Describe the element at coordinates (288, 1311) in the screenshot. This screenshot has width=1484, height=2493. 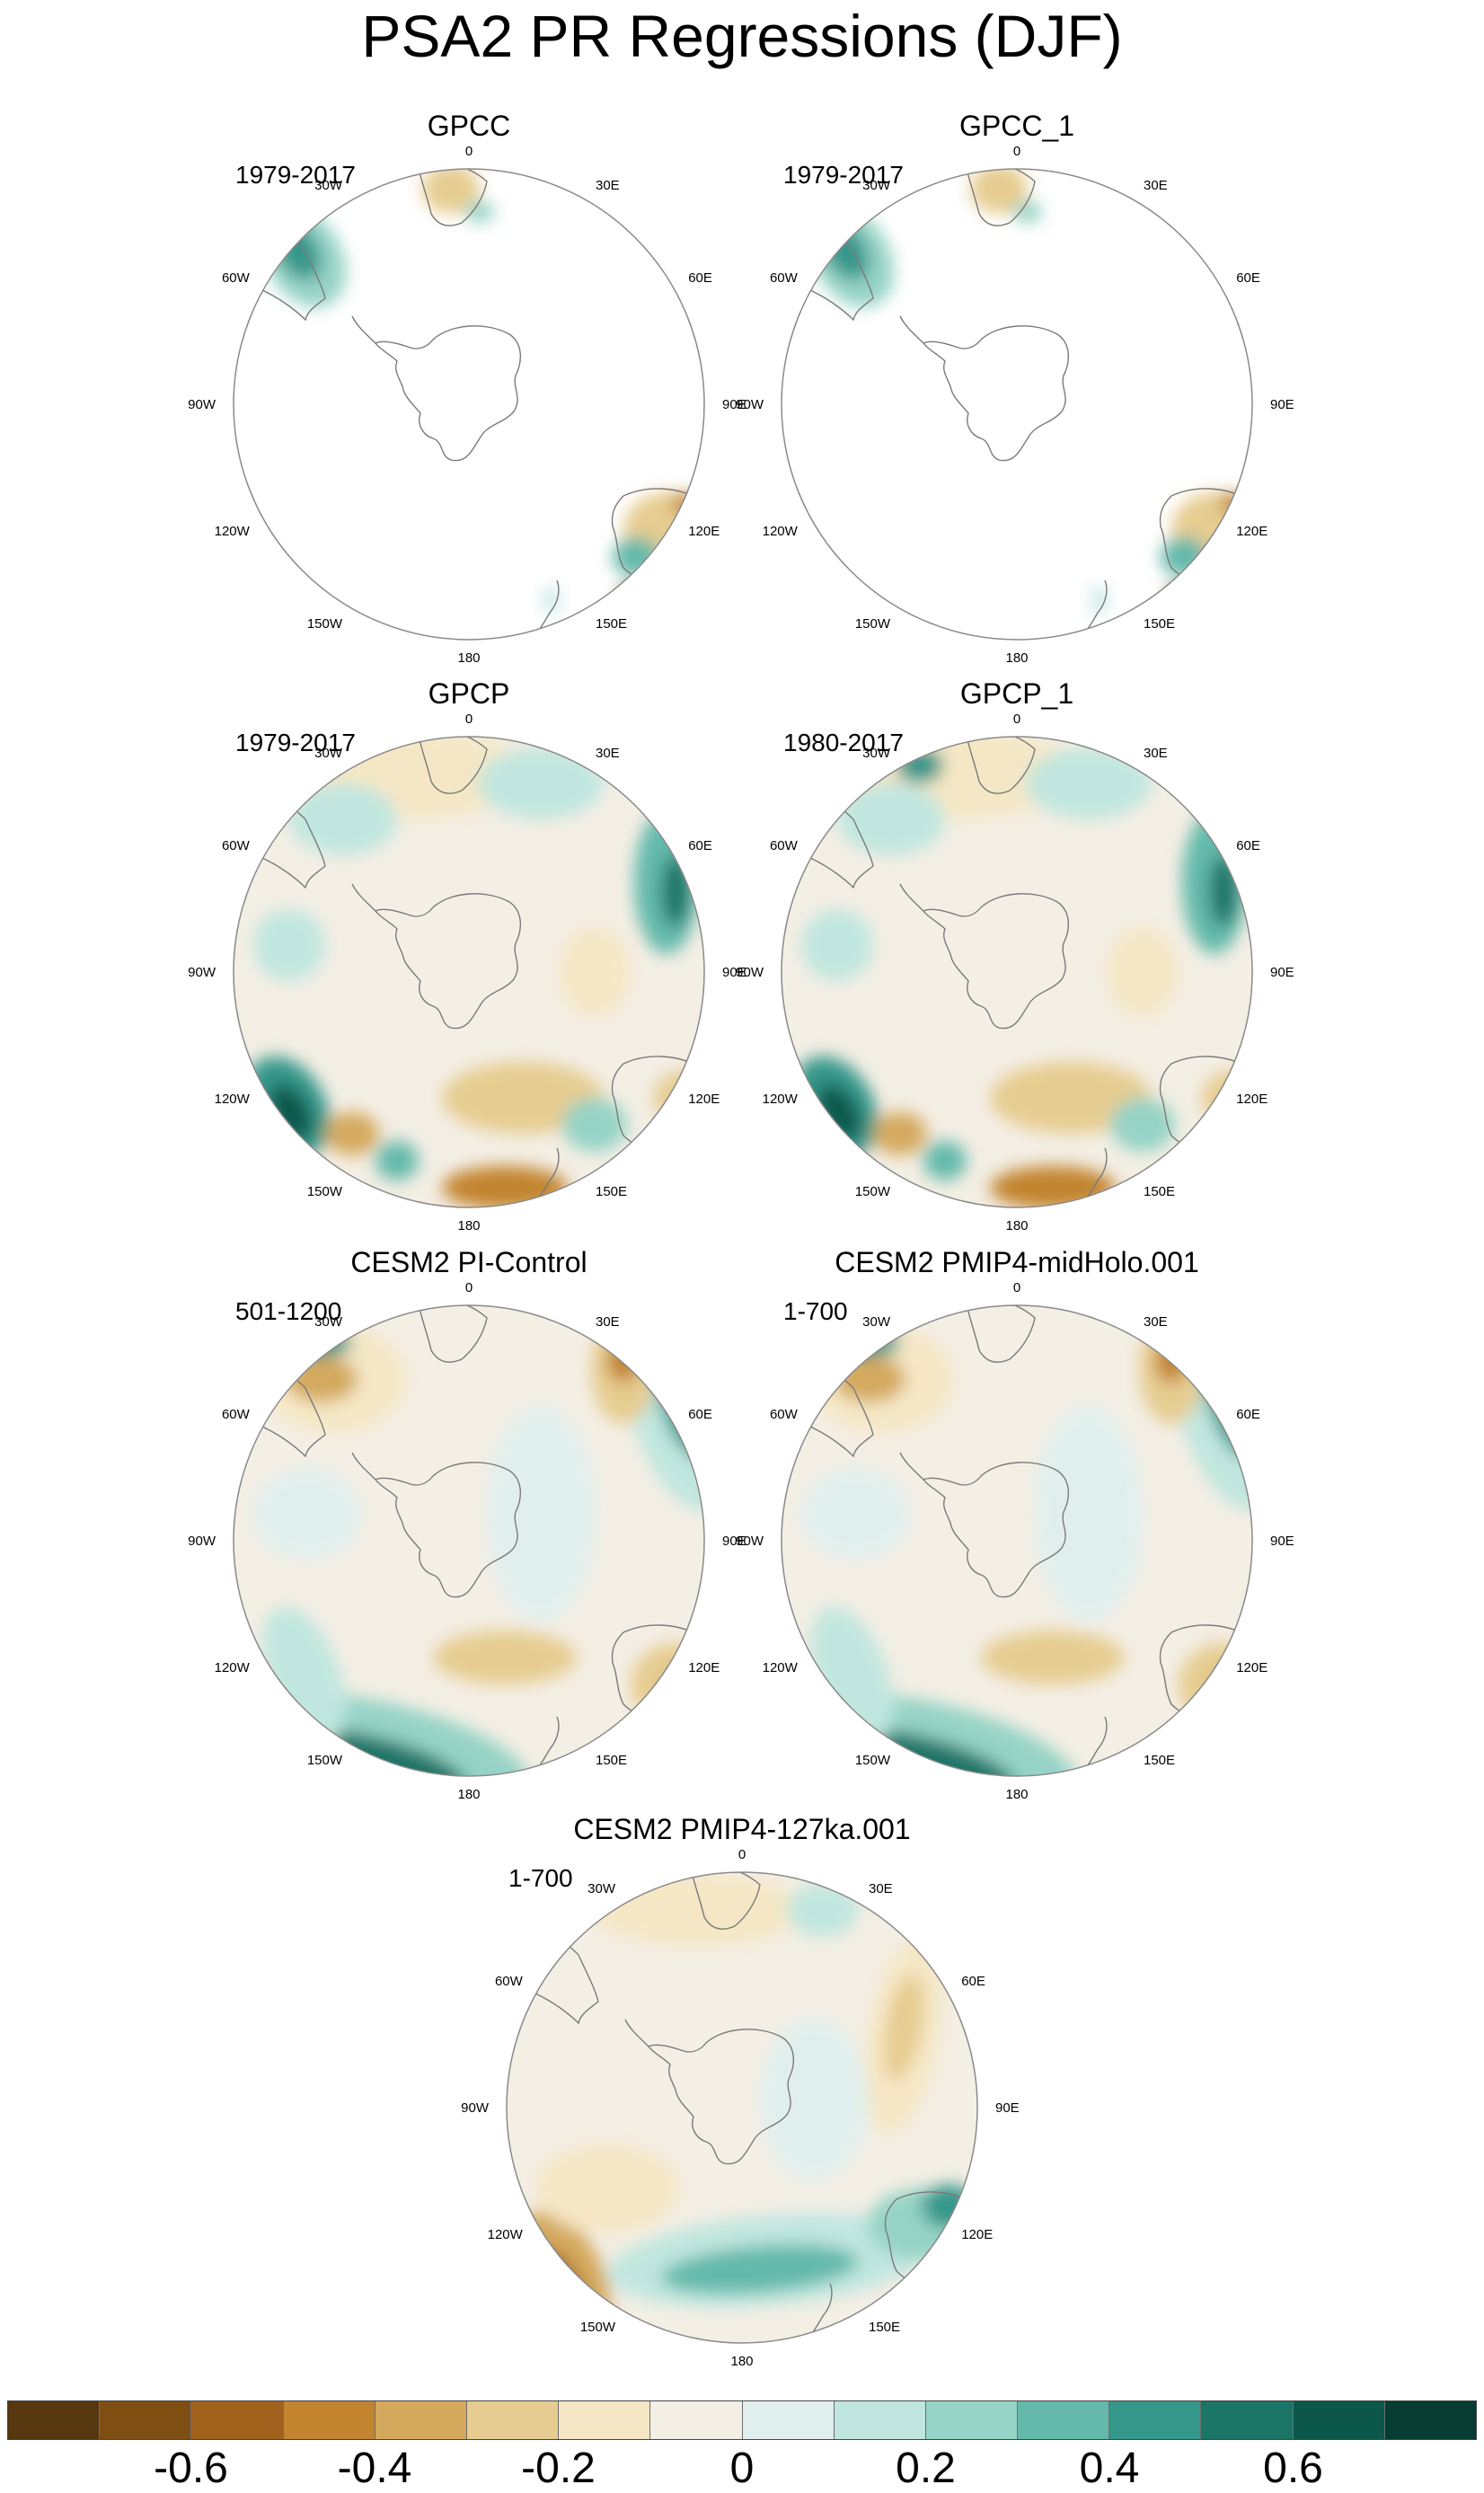
I see `panel-period: 501-1200` at that location.